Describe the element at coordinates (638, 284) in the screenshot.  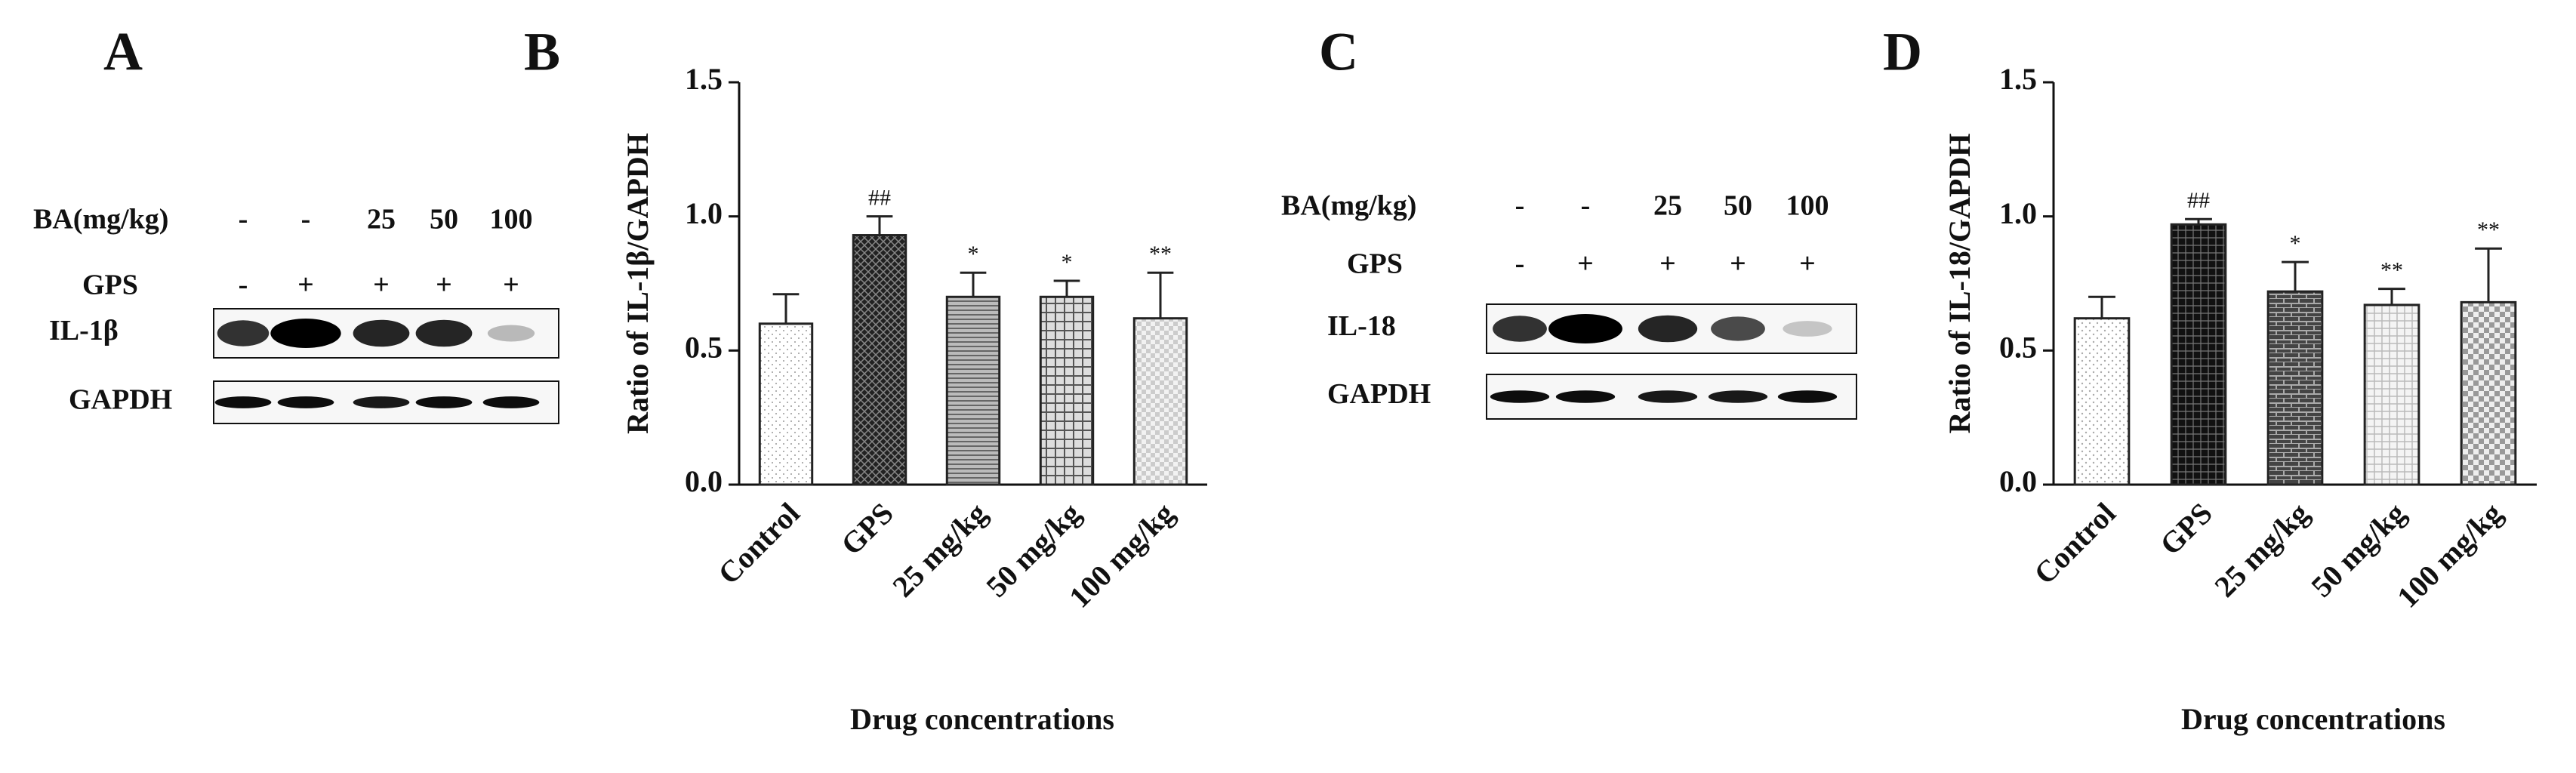
I see `y-axis-label: Ratio of IL-1β/GAPDH` at that location.